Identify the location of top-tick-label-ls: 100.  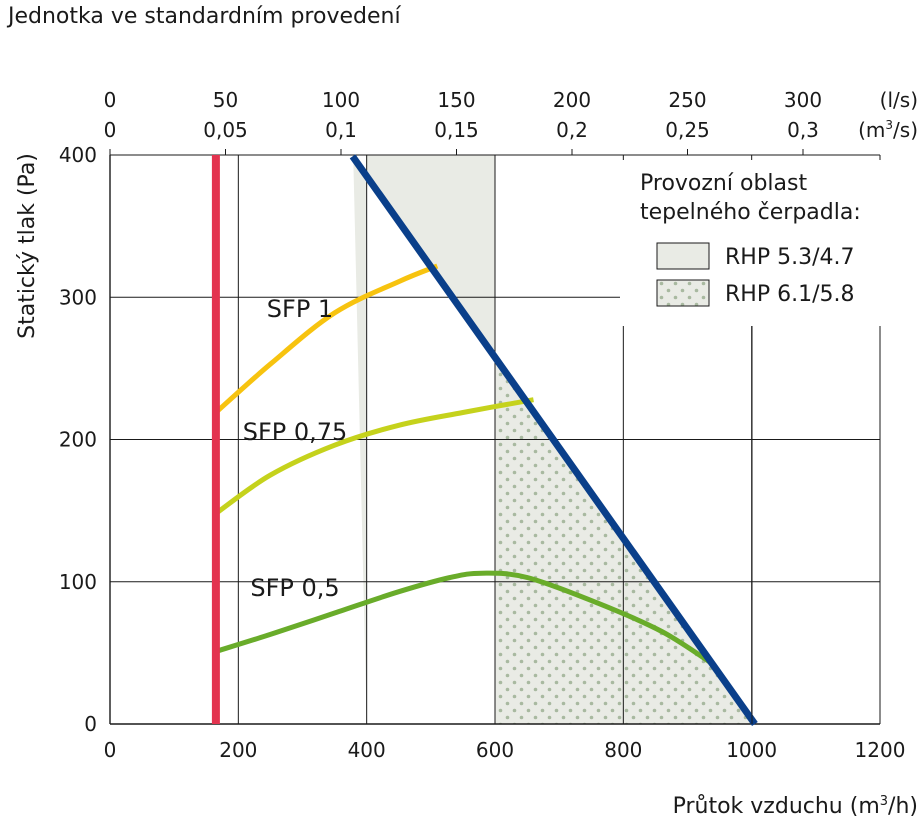
(341, 100).